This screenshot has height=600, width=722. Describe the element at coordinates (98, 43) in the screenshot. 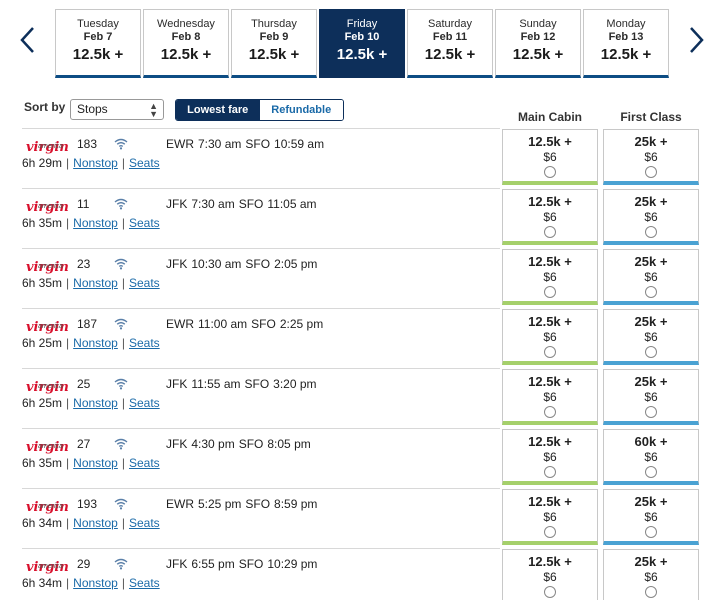

I see `date-tab-tuesday: Tuesday Feb 7 12.5k +` at that location.